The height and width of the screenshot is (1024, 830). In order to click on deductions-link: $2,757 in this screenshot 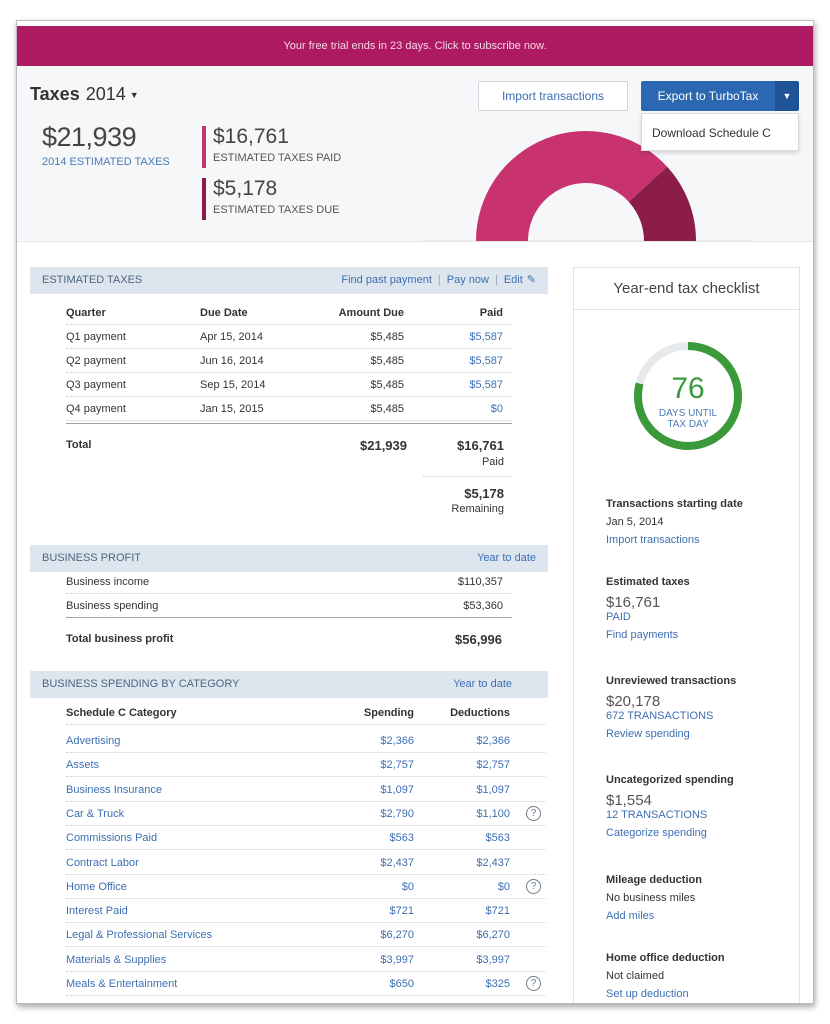, I will do `click(493, 765)`.